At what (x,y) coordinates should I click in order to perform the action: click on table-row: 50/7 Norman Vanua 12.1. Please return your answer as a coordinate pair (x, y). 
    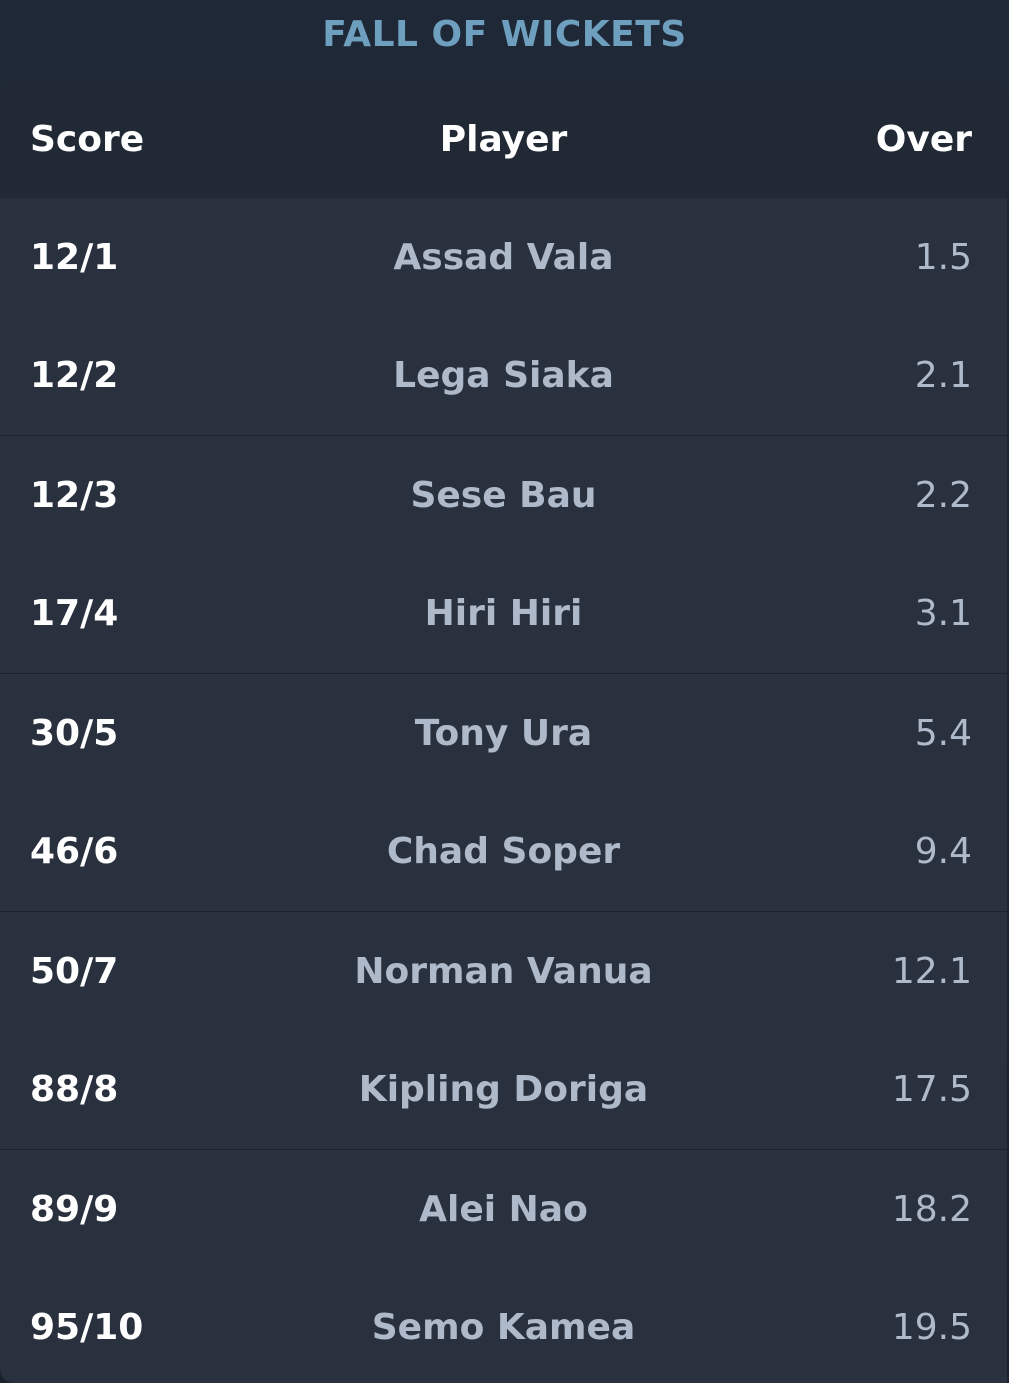
    Looking at the image, I should click on (503, 971).